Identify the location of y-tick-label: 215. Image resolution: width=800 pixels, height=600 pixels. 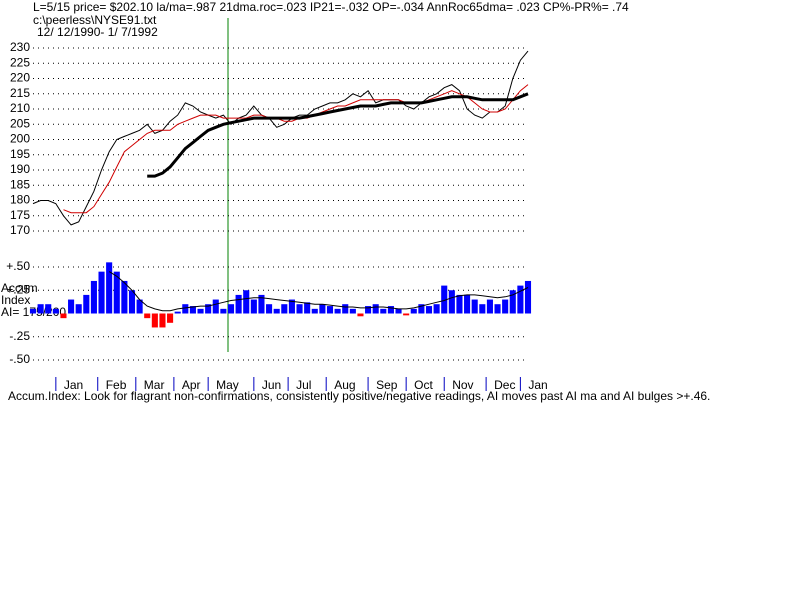
(20, 93).